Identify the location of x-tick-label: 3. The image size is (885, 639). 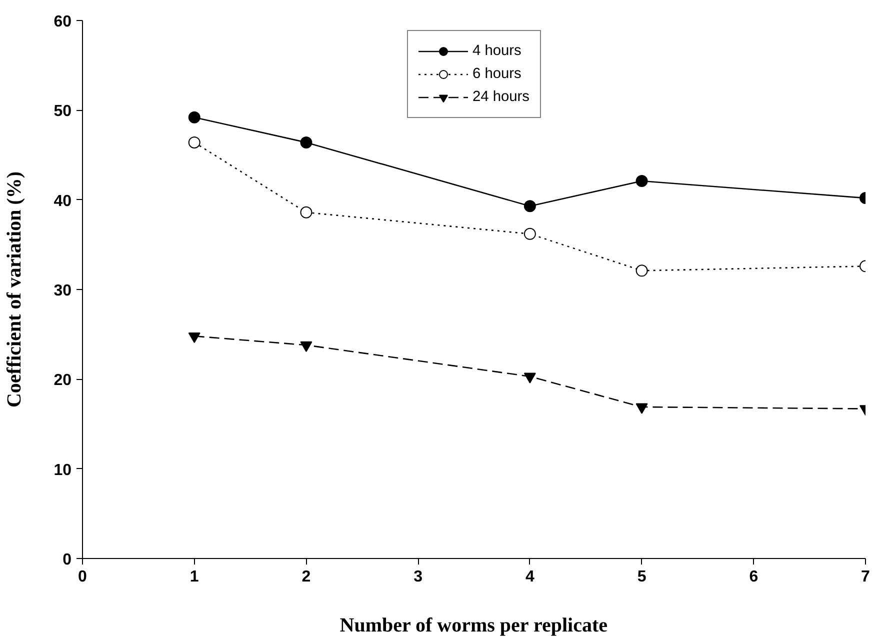
(418, 577).